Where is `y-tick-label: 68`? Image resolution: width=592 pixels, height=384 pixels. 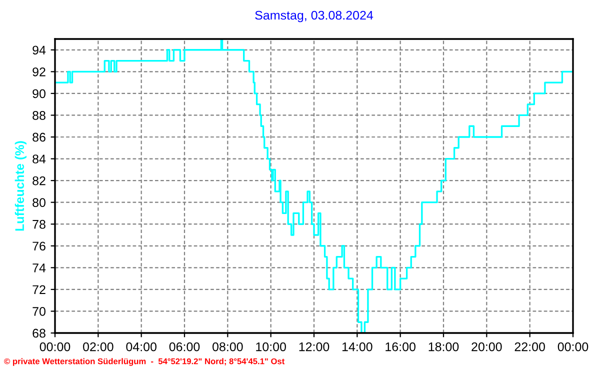 y-tick-label: 68 is located at coordinates (39, 333).